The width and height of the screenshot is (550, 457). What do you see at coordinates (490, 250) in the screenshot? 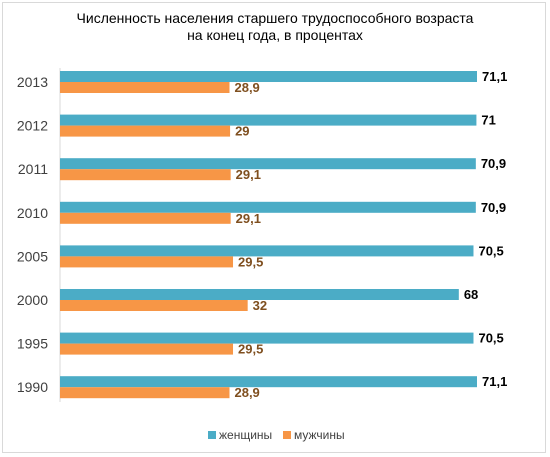
I see `value-label-women-2005: 70,5` at bounding box center [490, 250].